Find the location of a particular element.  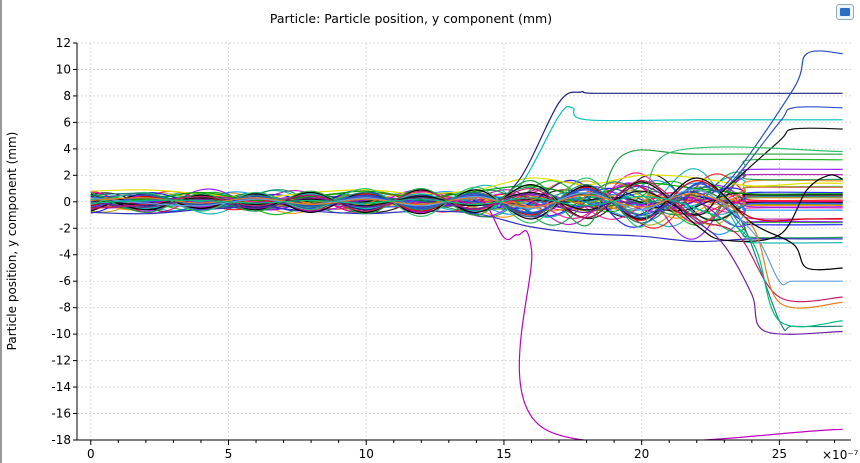

y-tick-label: -4 is located at coordinates (65, 255).